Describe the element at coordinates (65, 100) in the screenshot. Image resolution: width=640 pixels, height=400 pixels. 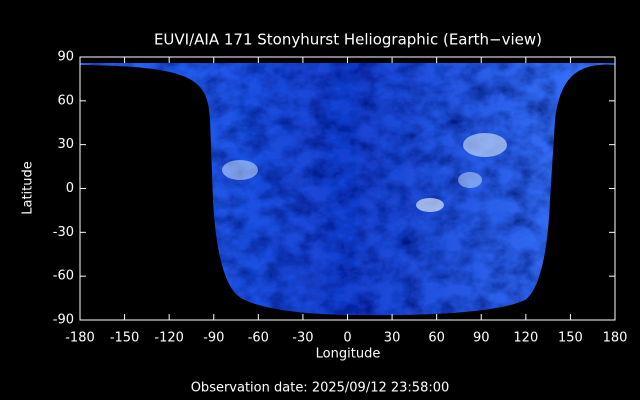
I see `y-tick-label: 60` at that location.